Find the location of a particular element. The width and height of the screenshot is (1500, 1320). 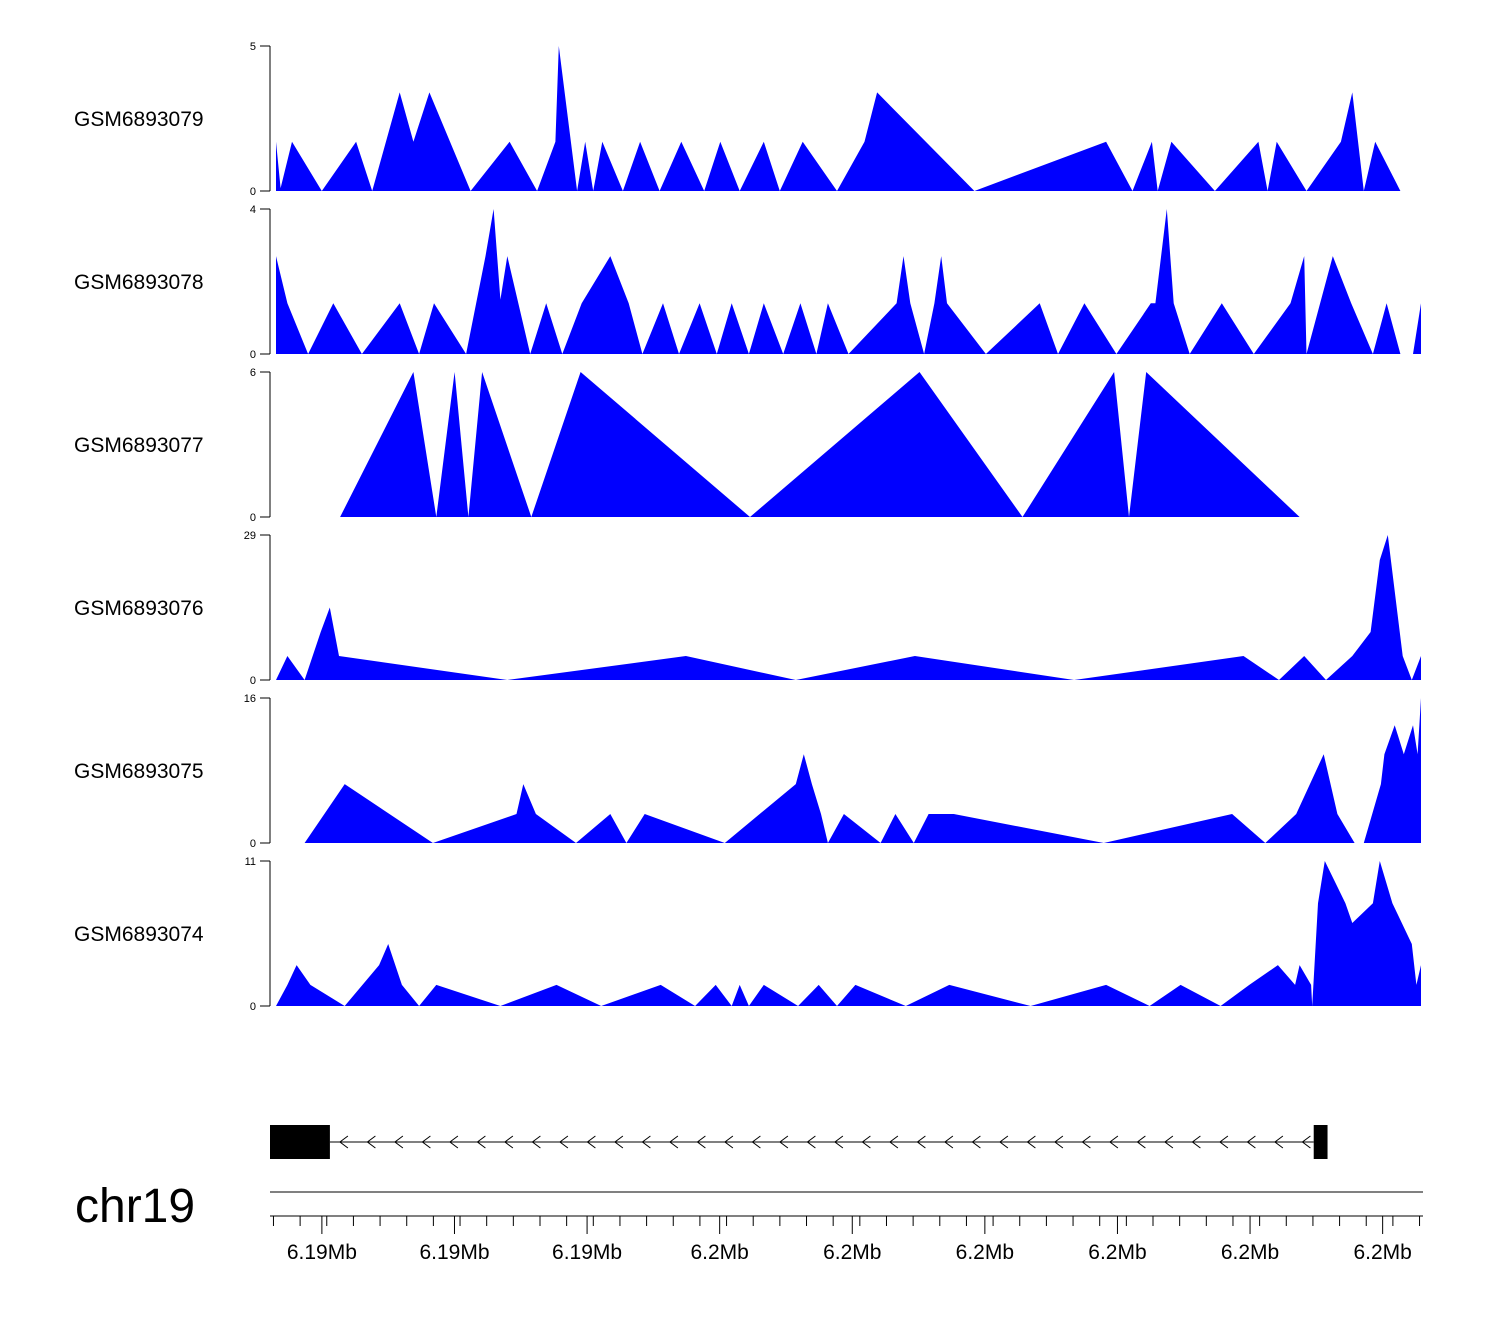

y-tick-label-max: 6 is located at coordinates (253, 373).